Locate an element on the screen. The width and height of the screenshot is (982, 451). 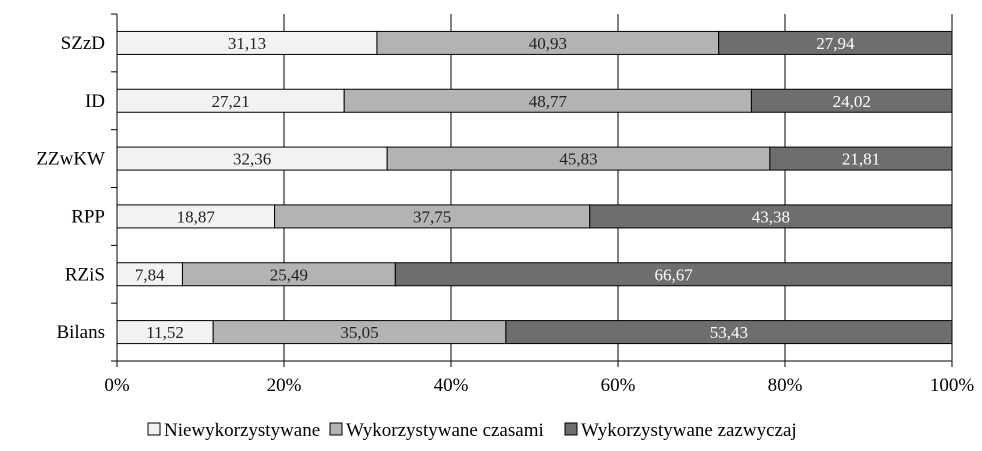
data-label: 18,87 is located at coordinates (196, 216).